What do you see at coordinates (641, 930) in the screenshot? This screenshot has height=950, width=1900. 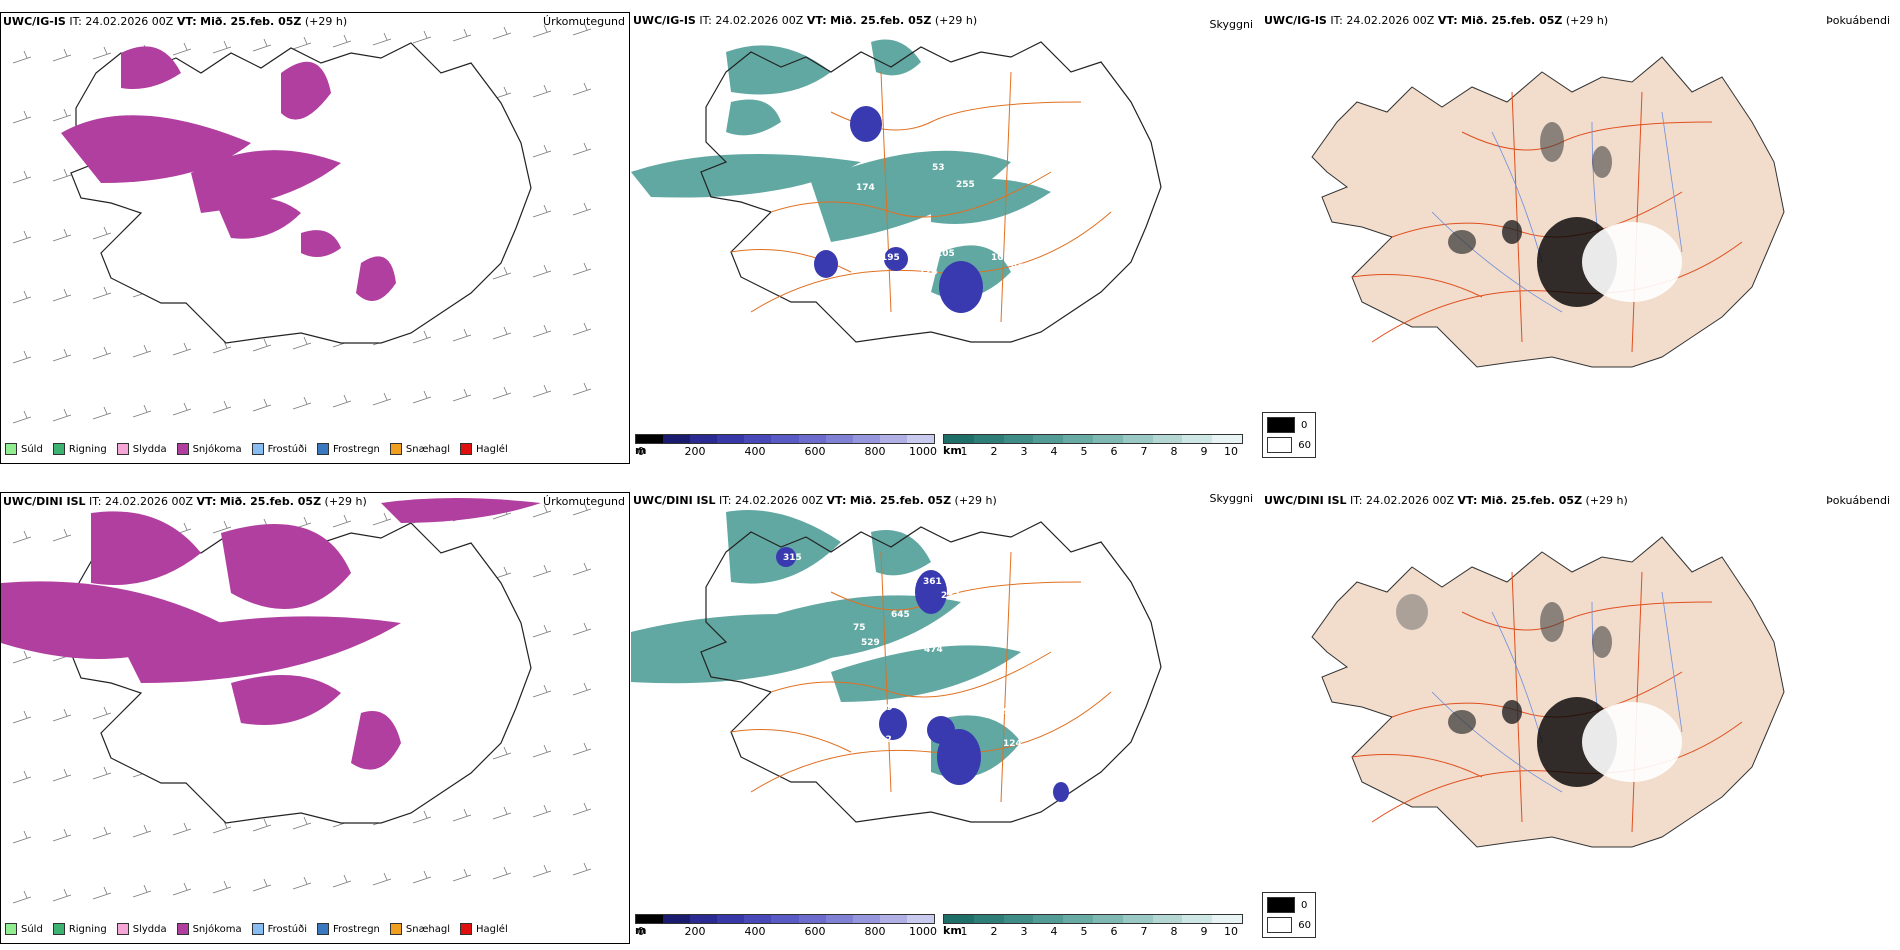 I see `colorbar-unit: m` at bounding box center [641, 930].